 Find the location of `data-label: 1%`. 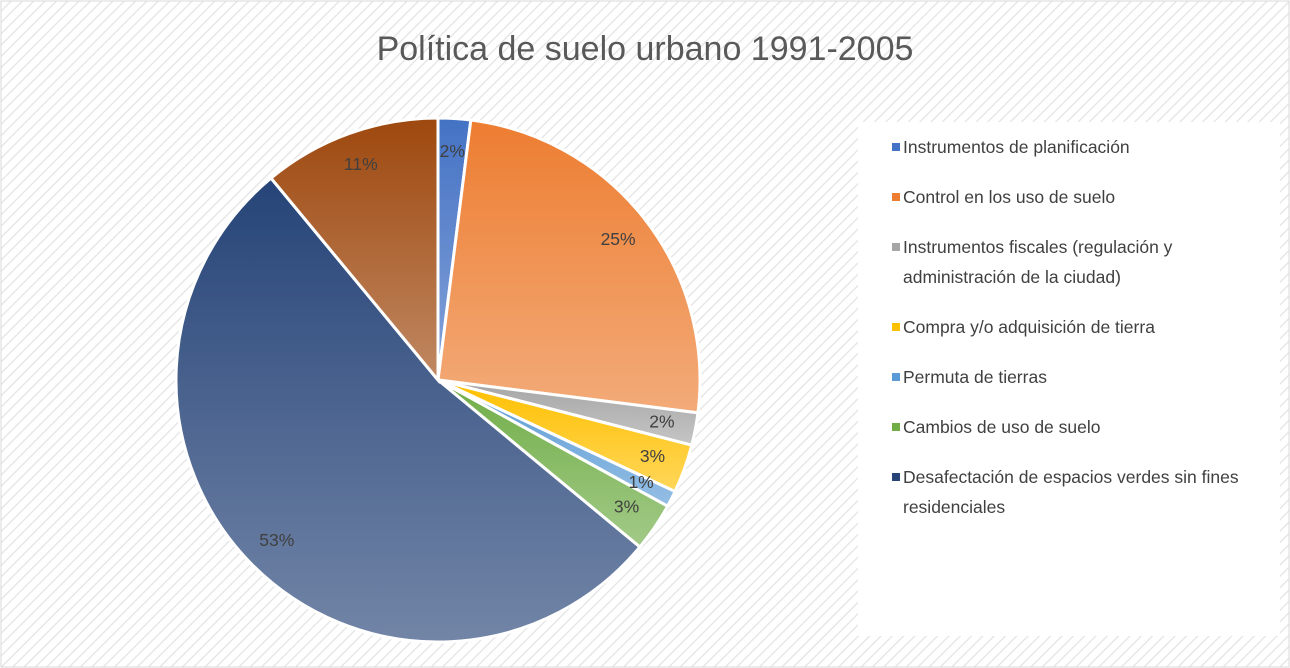

data-label: 1% is located at coordinates (640, 482).